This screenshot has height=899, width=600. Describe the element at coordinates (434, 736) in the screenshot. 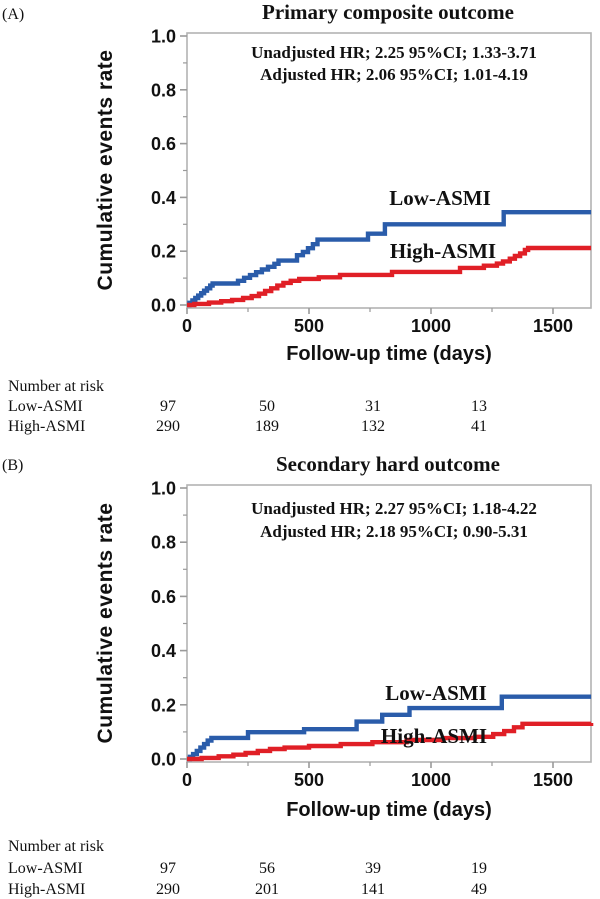

I see `series-label-high-asmi-b: High-ASMI` at that location.